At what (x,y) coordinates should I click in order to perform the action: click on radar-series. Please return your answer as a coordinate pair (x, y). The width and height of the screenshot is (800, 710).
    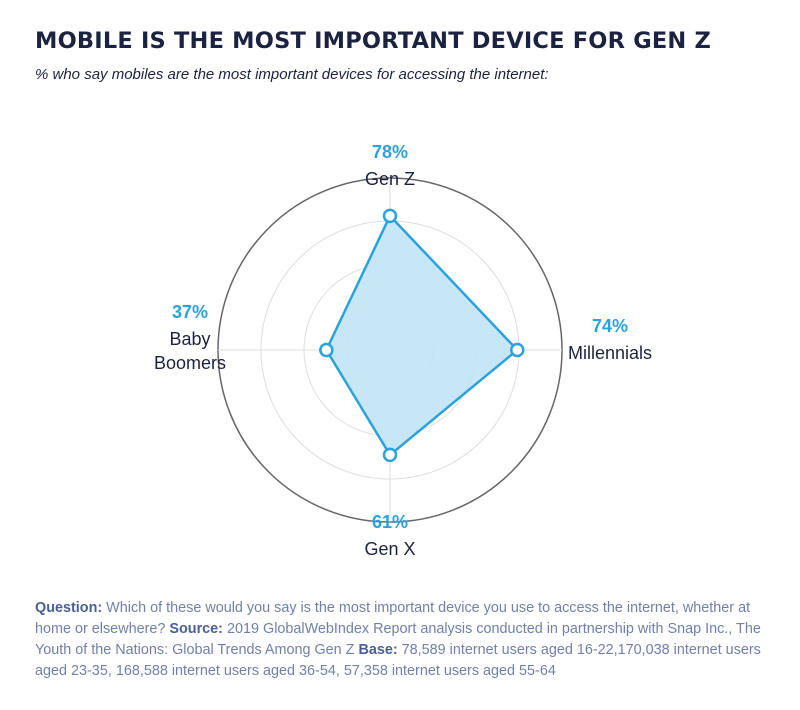
    Looking at the image, I should click on (422, 335).